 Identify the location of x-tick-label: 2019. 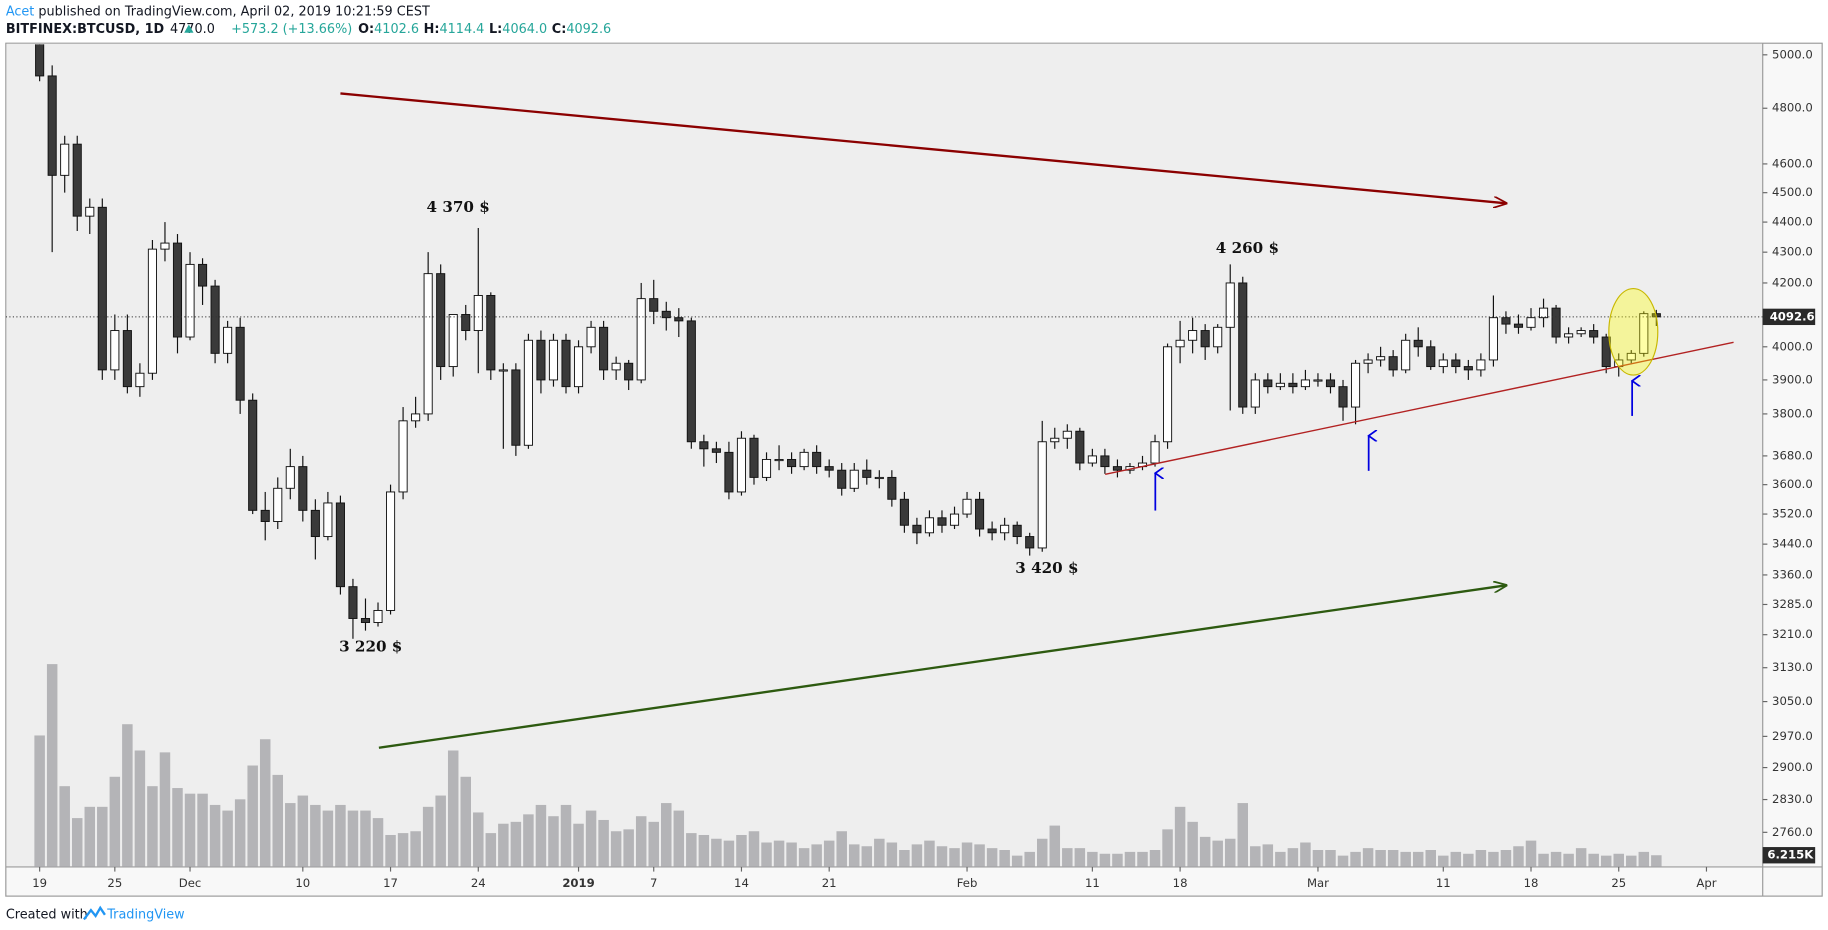
(578, 883).